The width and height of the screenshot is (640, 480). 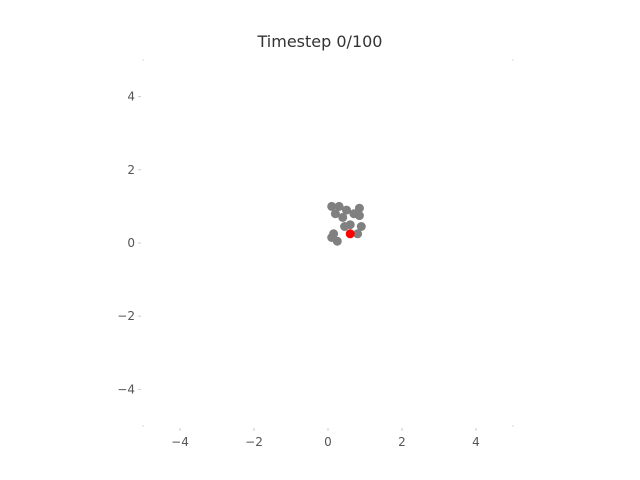 What do you see at coordinates (350, 234) in the screenshot?
I see `red-data-point` at bounding box center [350, 234].